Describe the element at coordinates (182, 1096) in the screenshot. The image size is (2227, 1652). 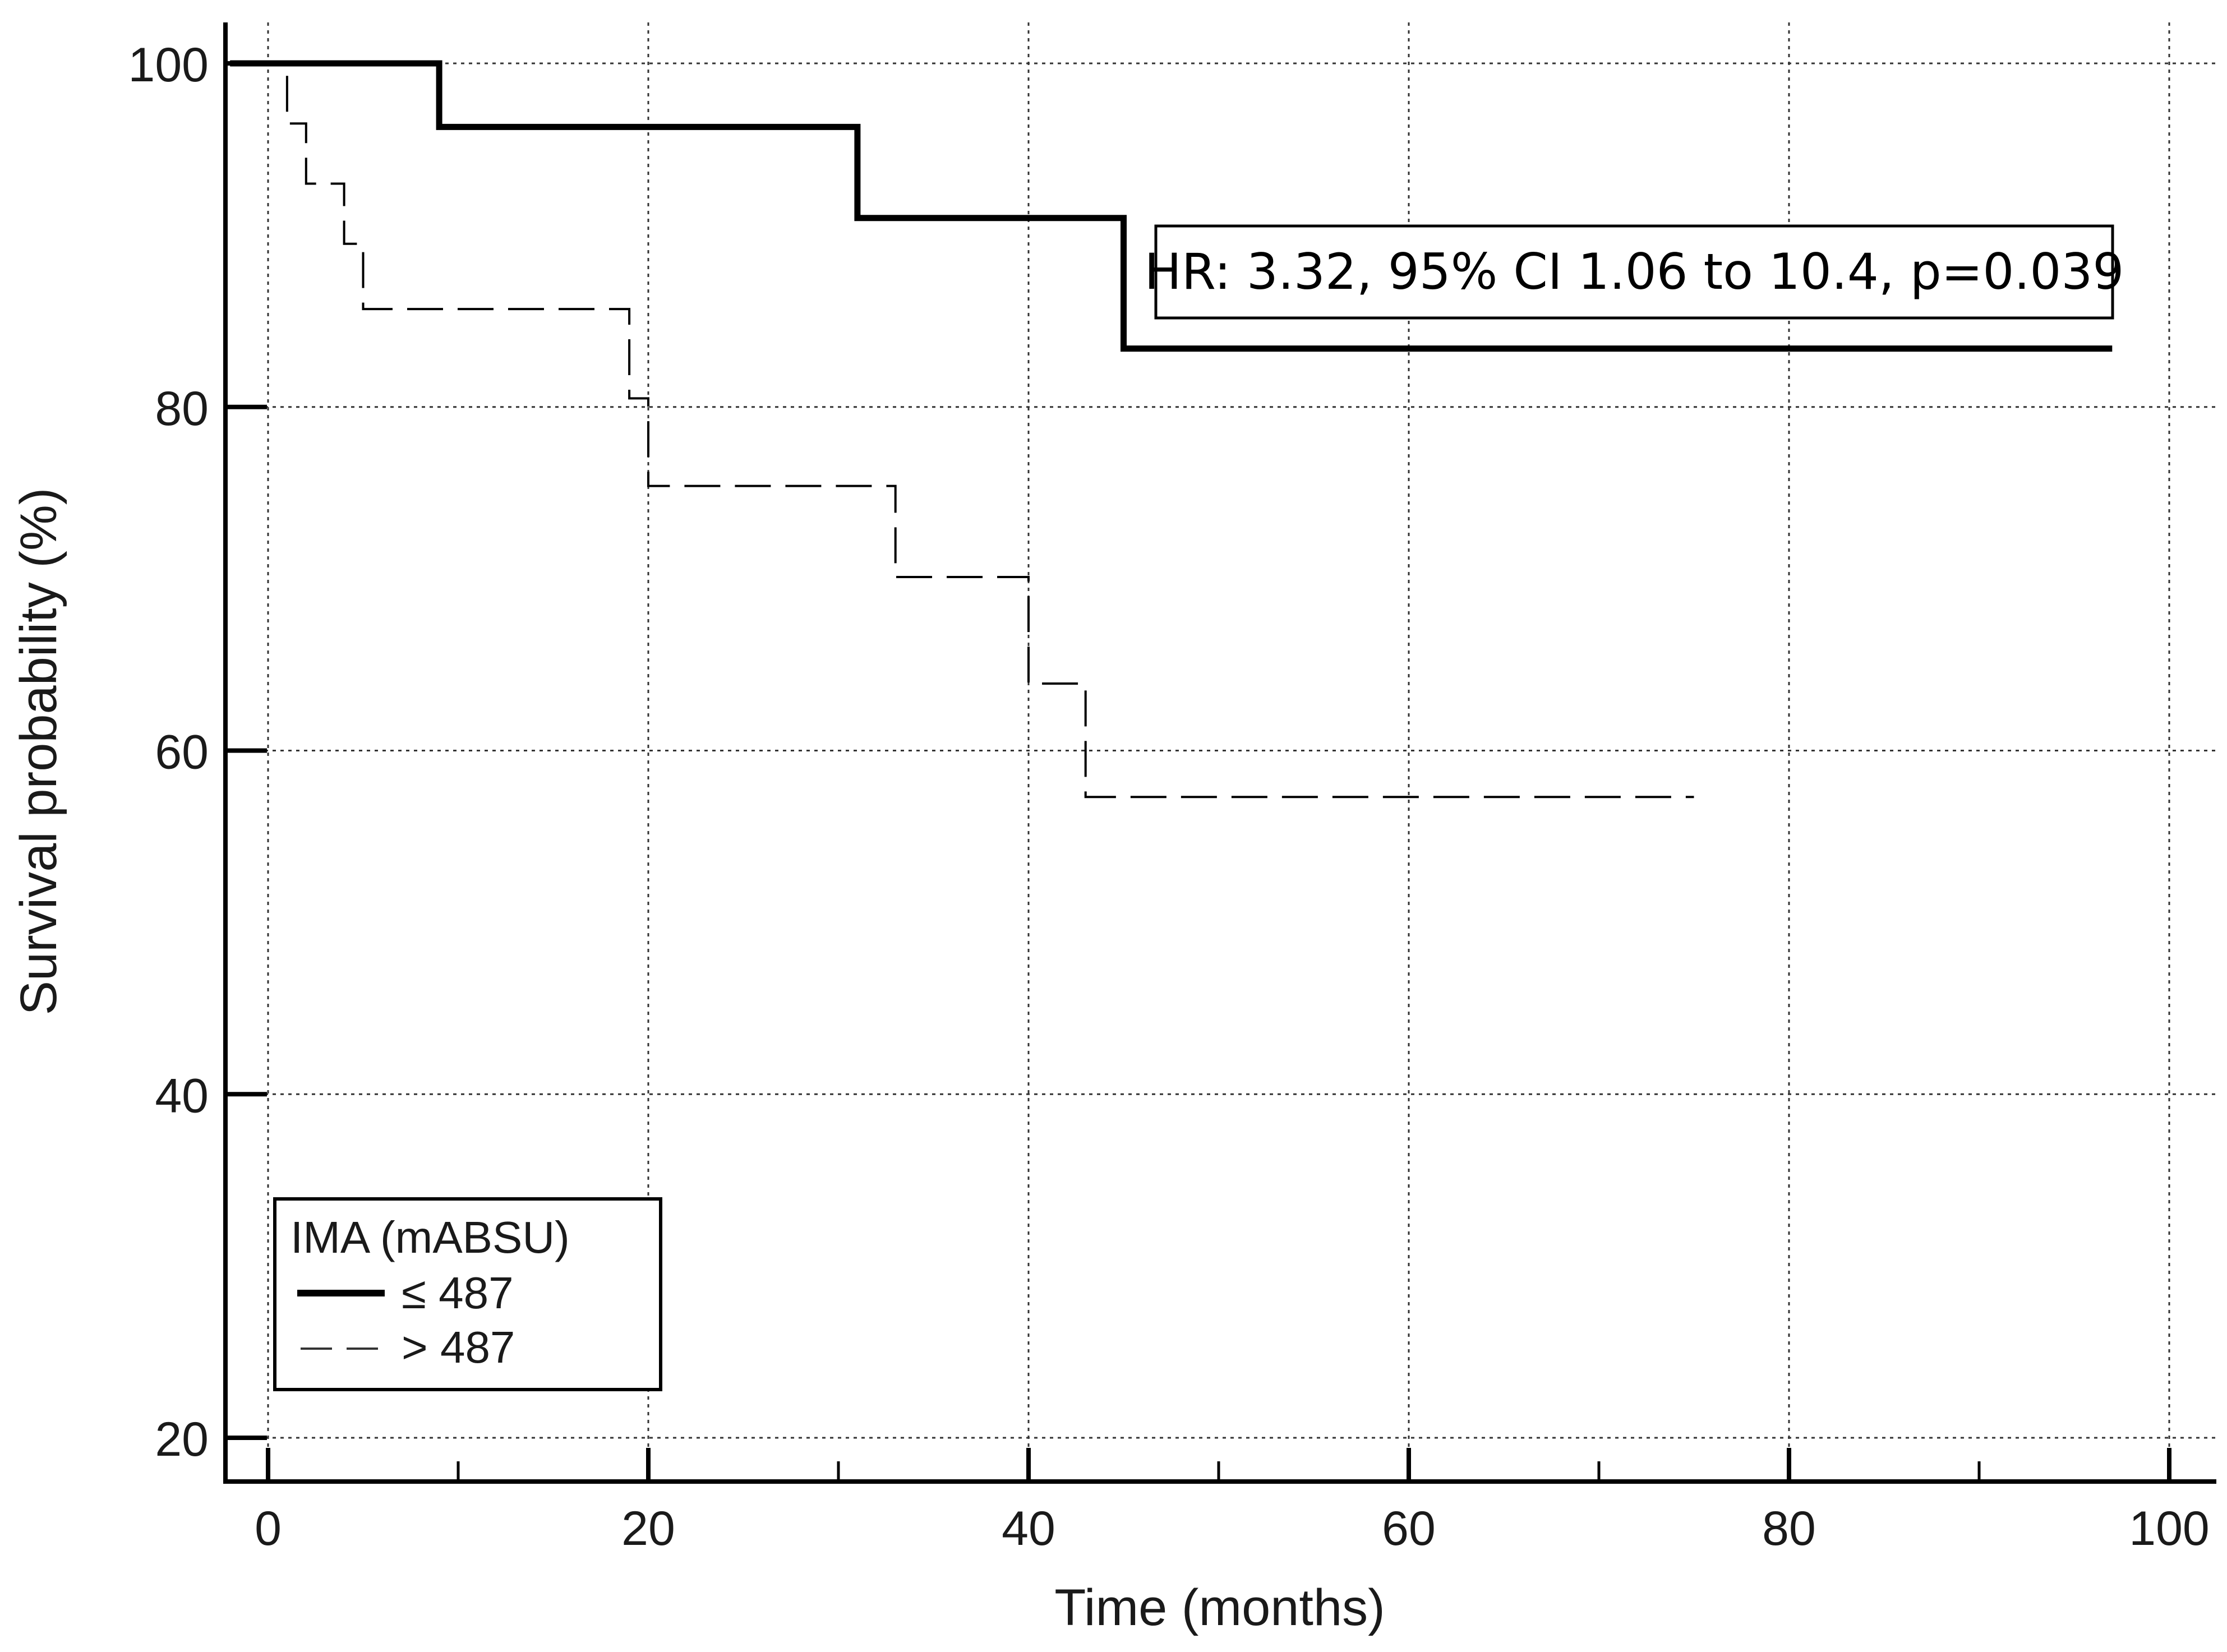
I see `y-tick-label: 40` at that location.